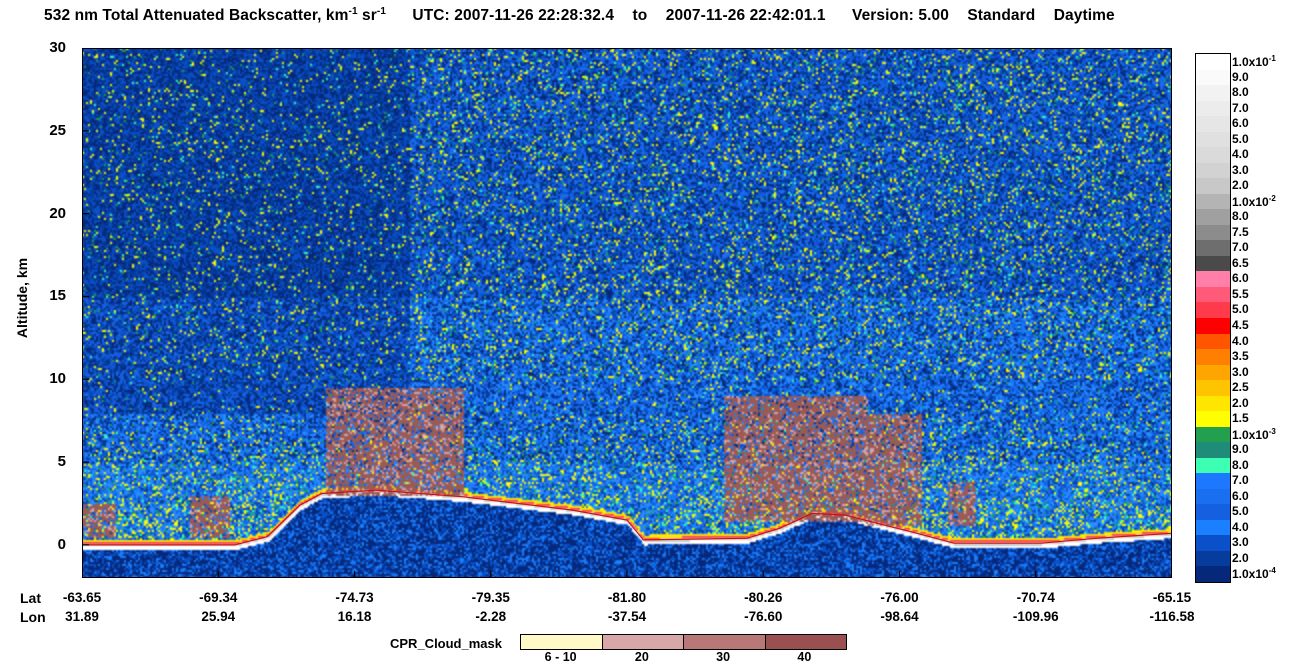  What do you see at coordinates (33, 617) in the screenshot?
I see `lon-row-label: Lon` at bounding box center [33, 617].